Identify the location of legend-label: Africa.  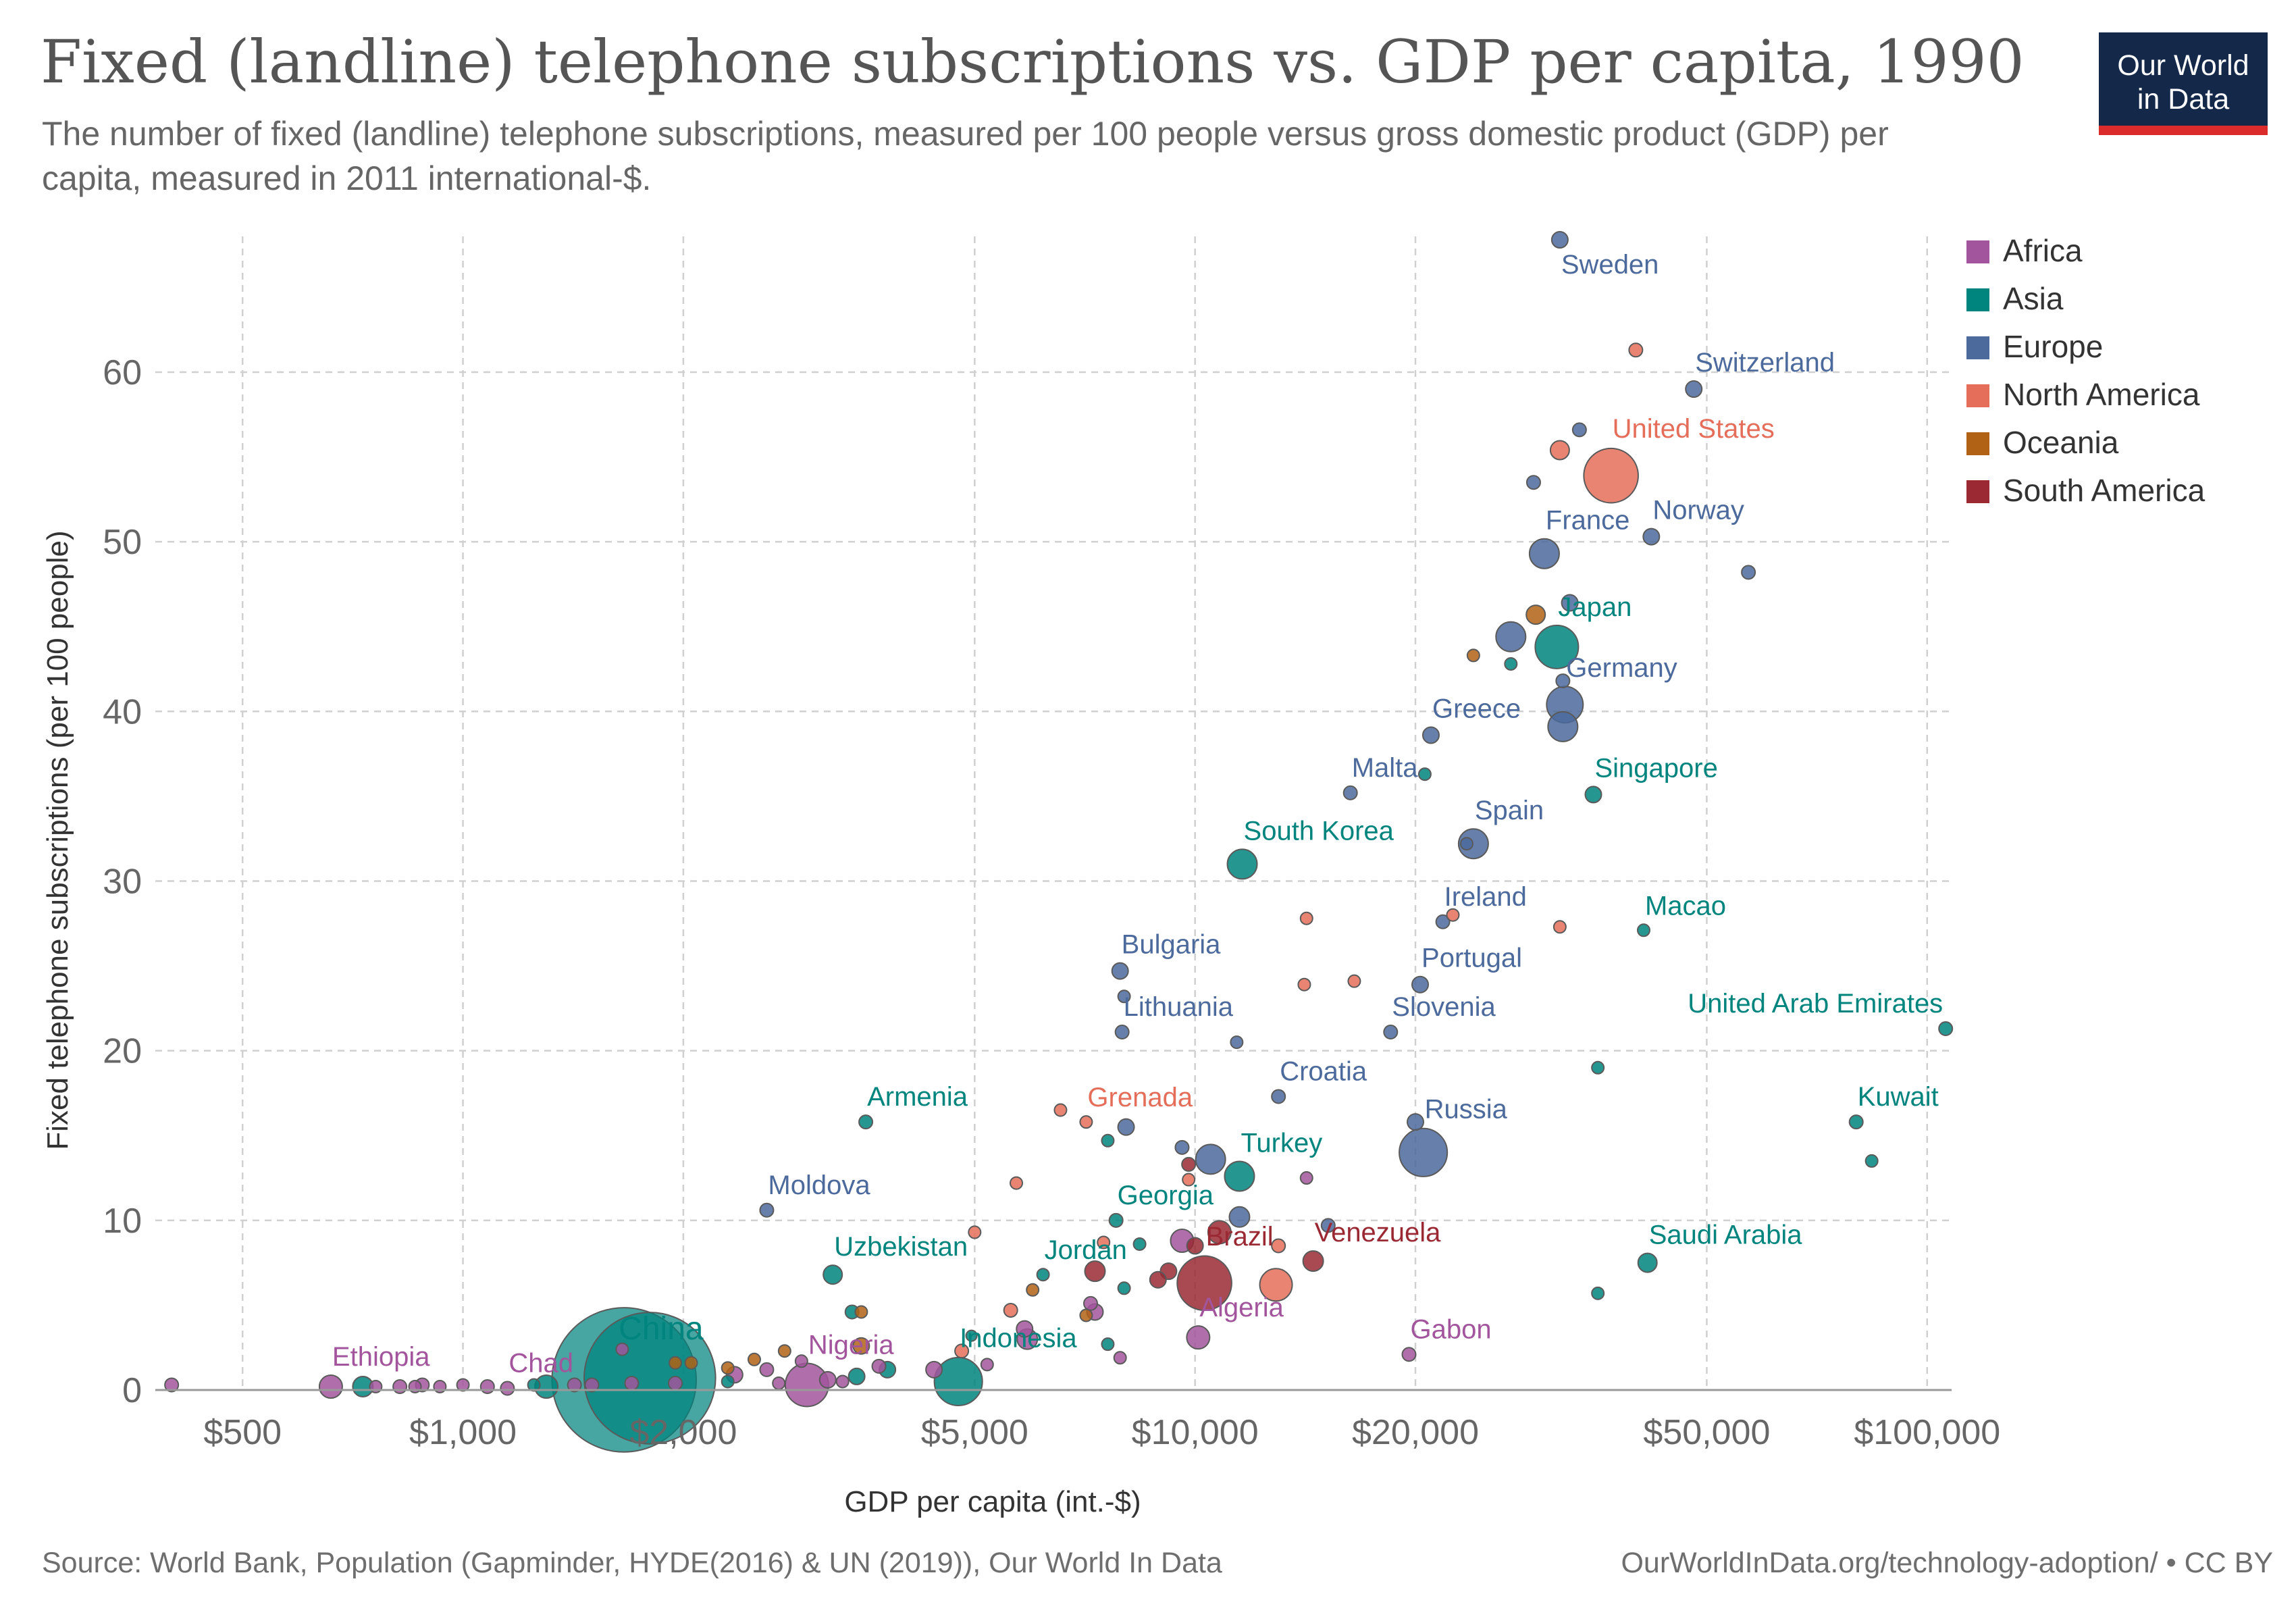
(2043, 250).